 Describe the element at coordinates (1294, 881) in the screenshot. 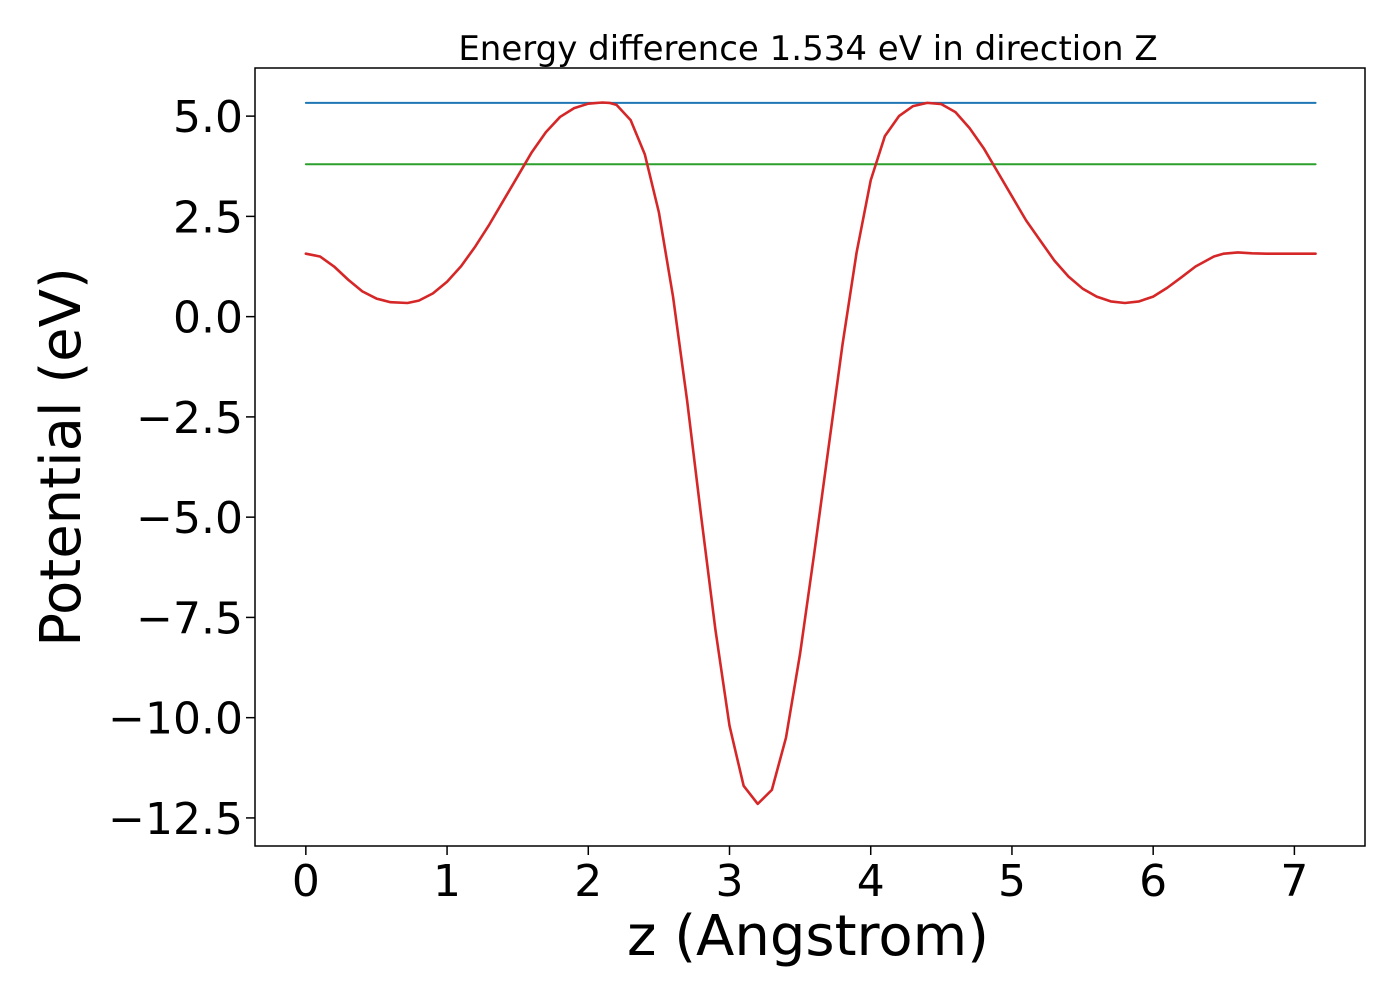

I see `x-tick-label: 7` at that location.